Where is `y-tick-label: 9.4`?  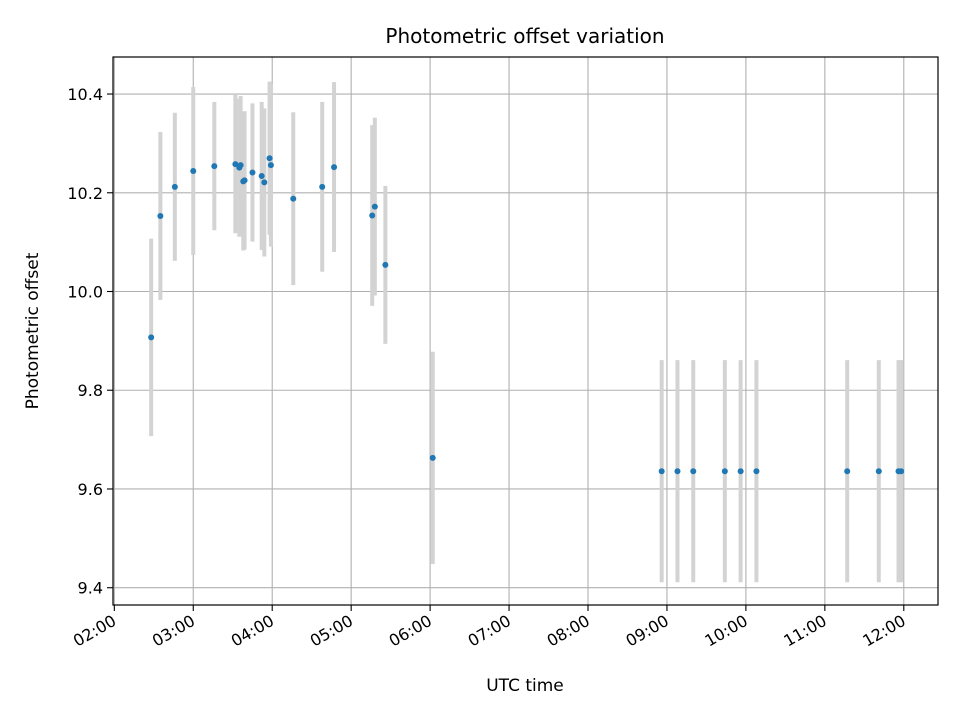
y-tick-label: 9.4 is located at coordinates (90, 588).